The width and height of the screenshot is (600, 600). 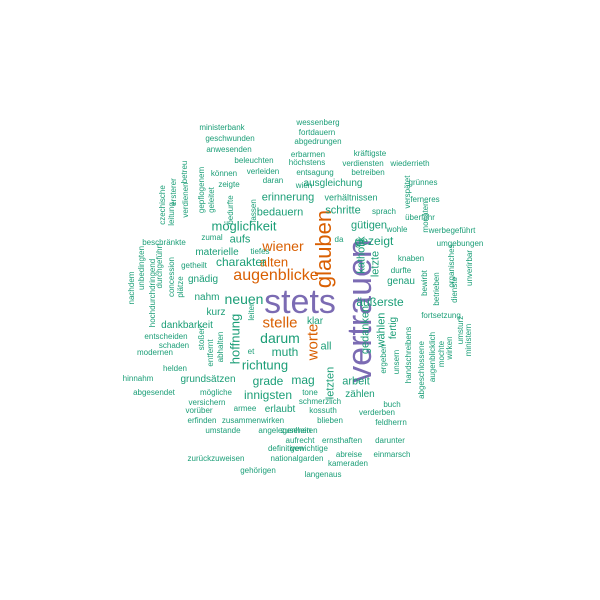 What do you see at coordinates (241, 262) in the screenshot?
I see `word-cloud-term: charakter` at bounding box center [241, 262].